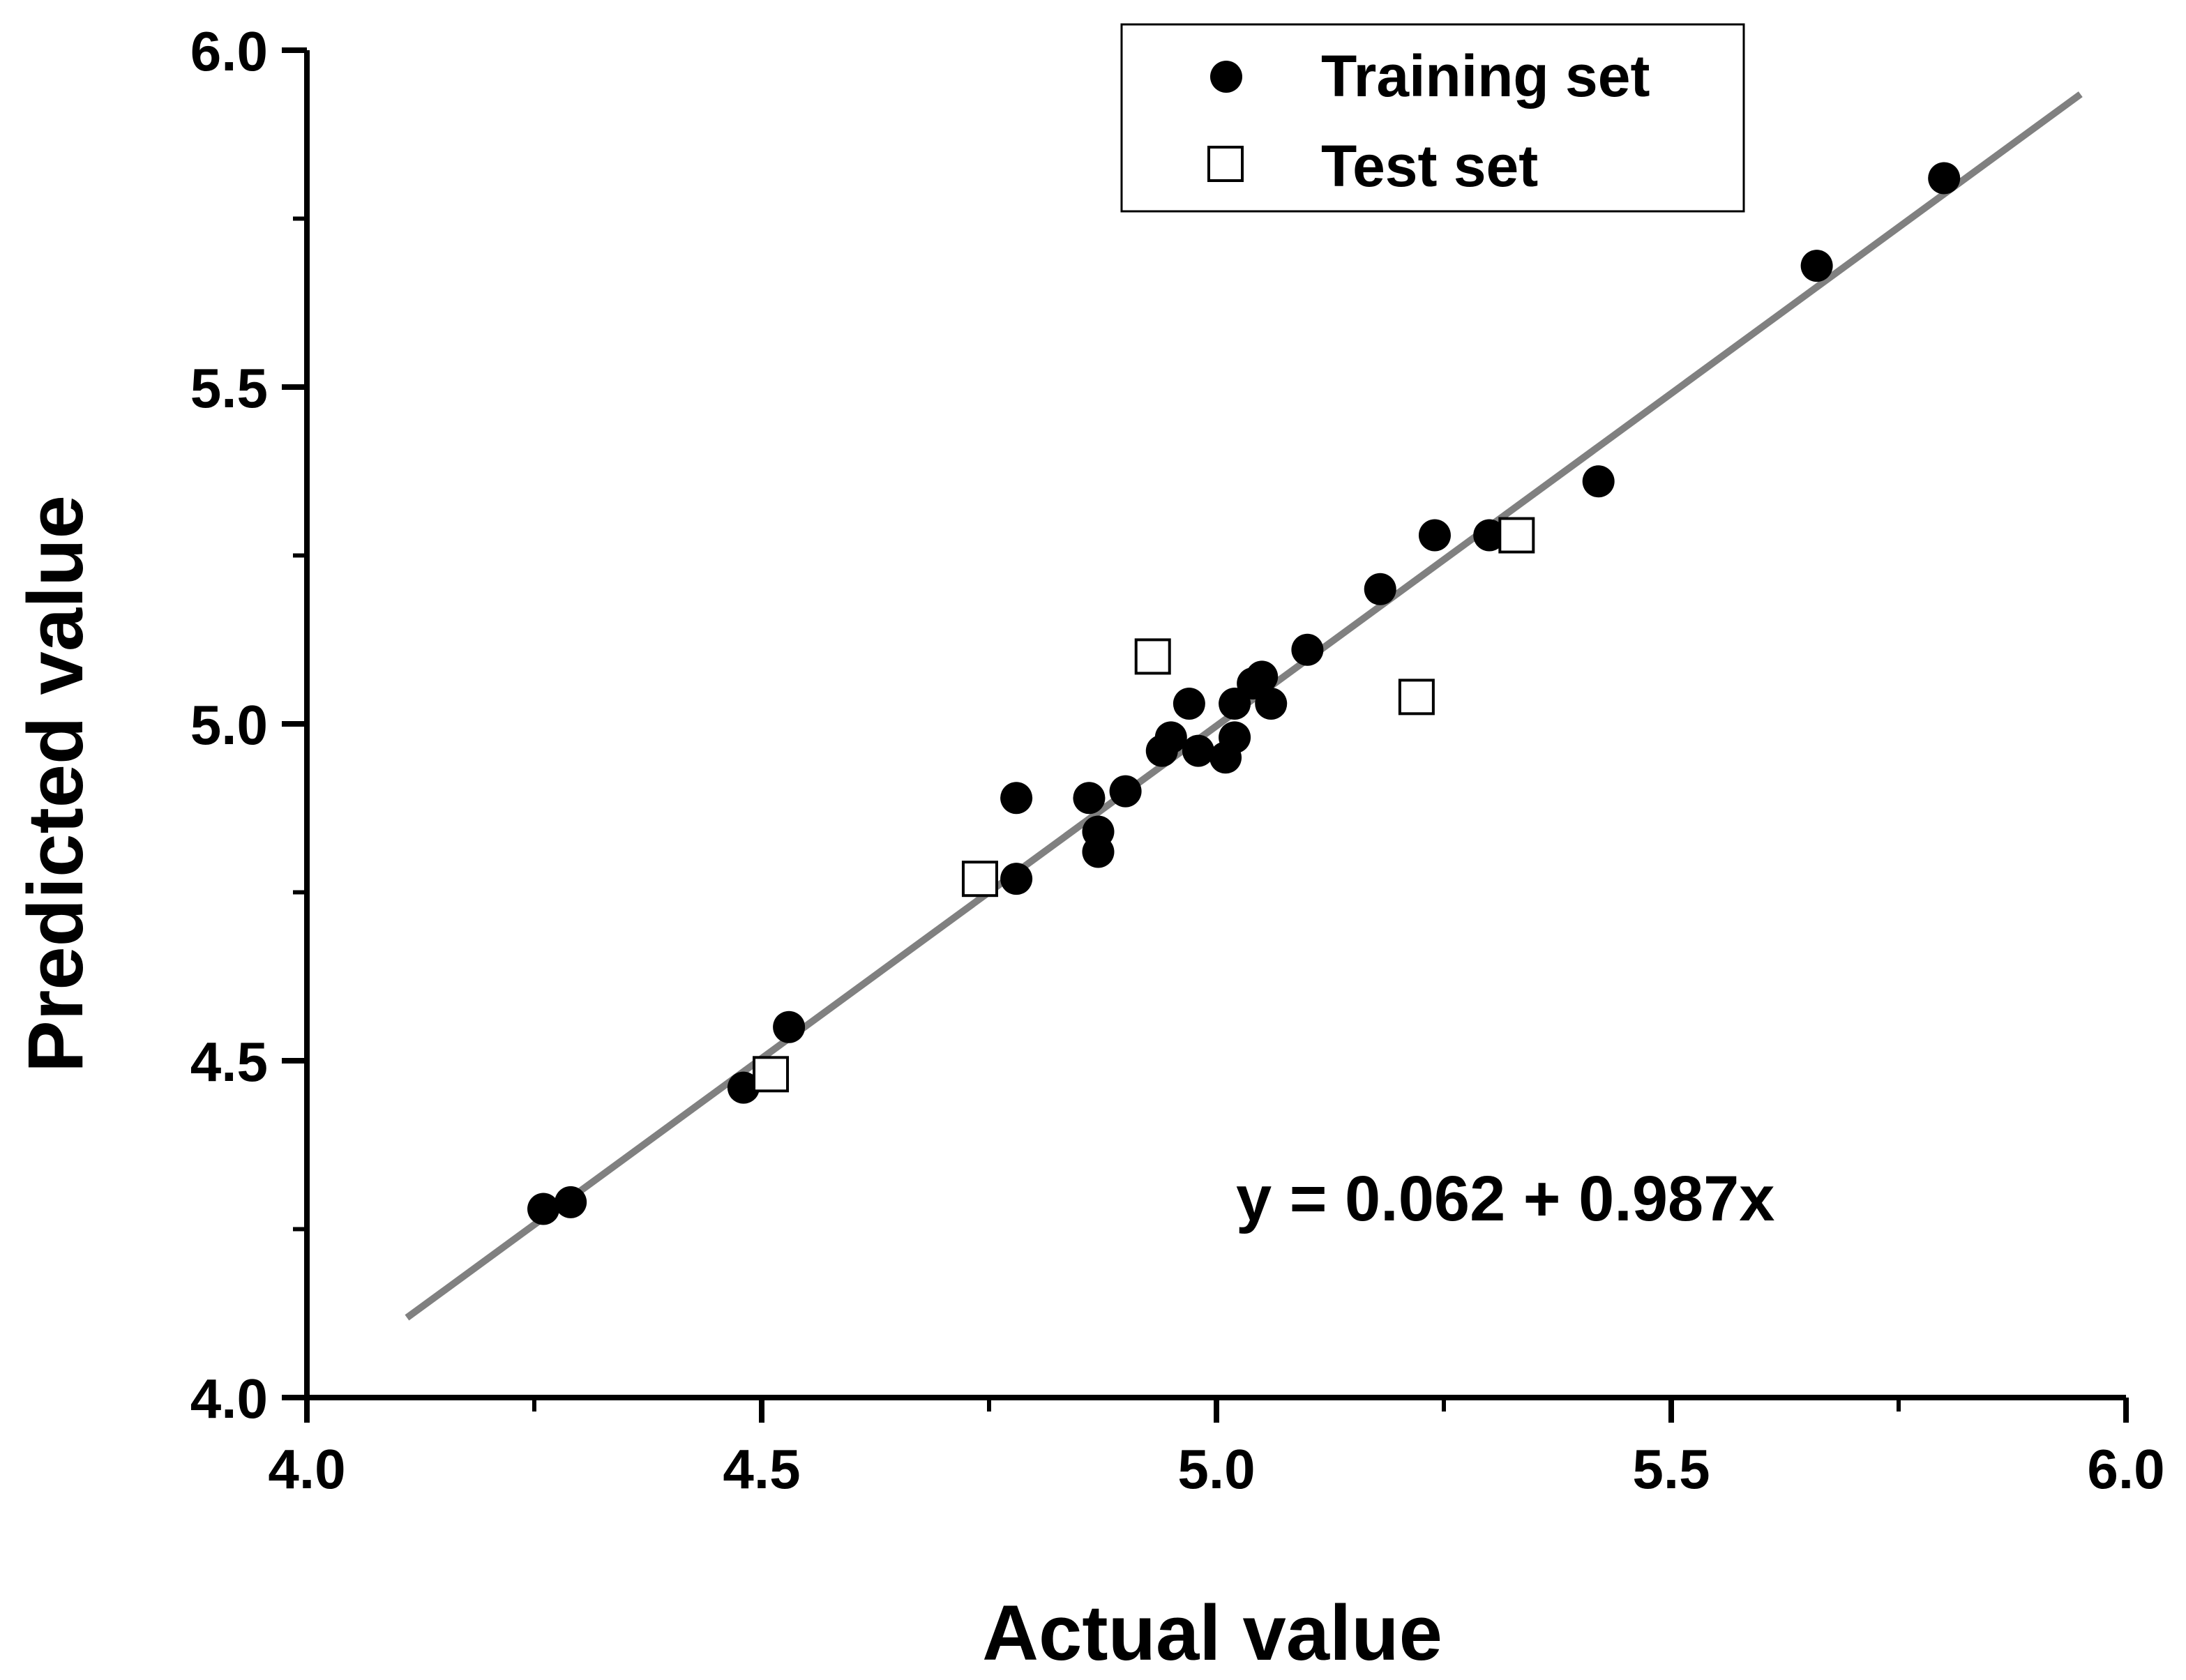 The width and height of the screenshot is (2186, 1680). Describe the element at coordinates (1216, 1469) in the screenshot. I see `x-tick-label: 5.0` at that location.